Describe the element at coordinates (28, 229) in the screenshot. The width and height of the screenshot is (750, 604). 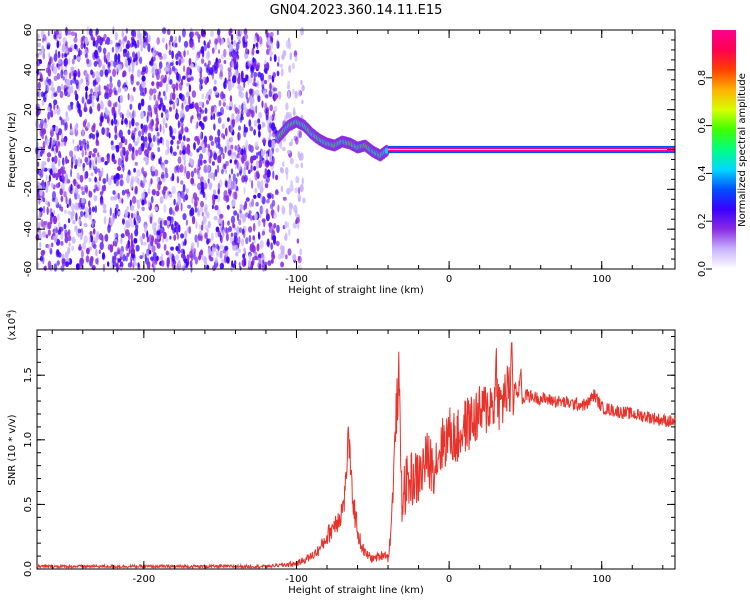
I see `y-tick-label: -40` at that location.